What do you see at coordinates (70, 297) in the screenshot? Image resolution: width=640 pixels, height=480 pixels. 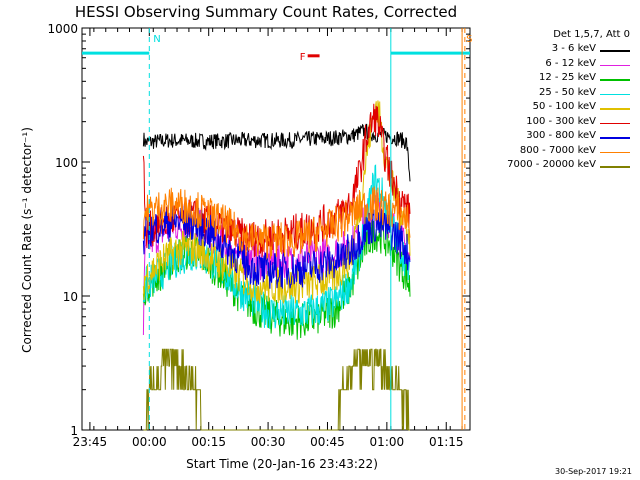 I see `y-tick-label: 10` at bounding box center [70, 297].